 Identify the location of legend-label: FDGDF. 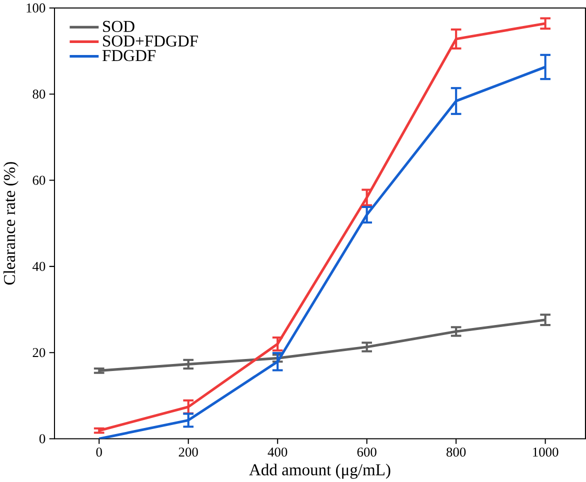
(129, 56).